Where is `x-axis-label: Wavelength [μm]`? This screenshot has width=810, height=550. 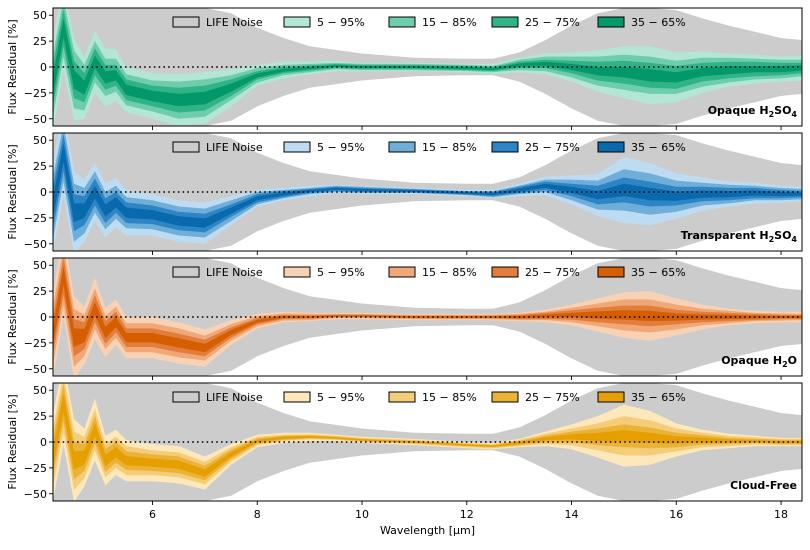
x-axis-label: Wavelength [μm] is located at coordinates (427, 530).